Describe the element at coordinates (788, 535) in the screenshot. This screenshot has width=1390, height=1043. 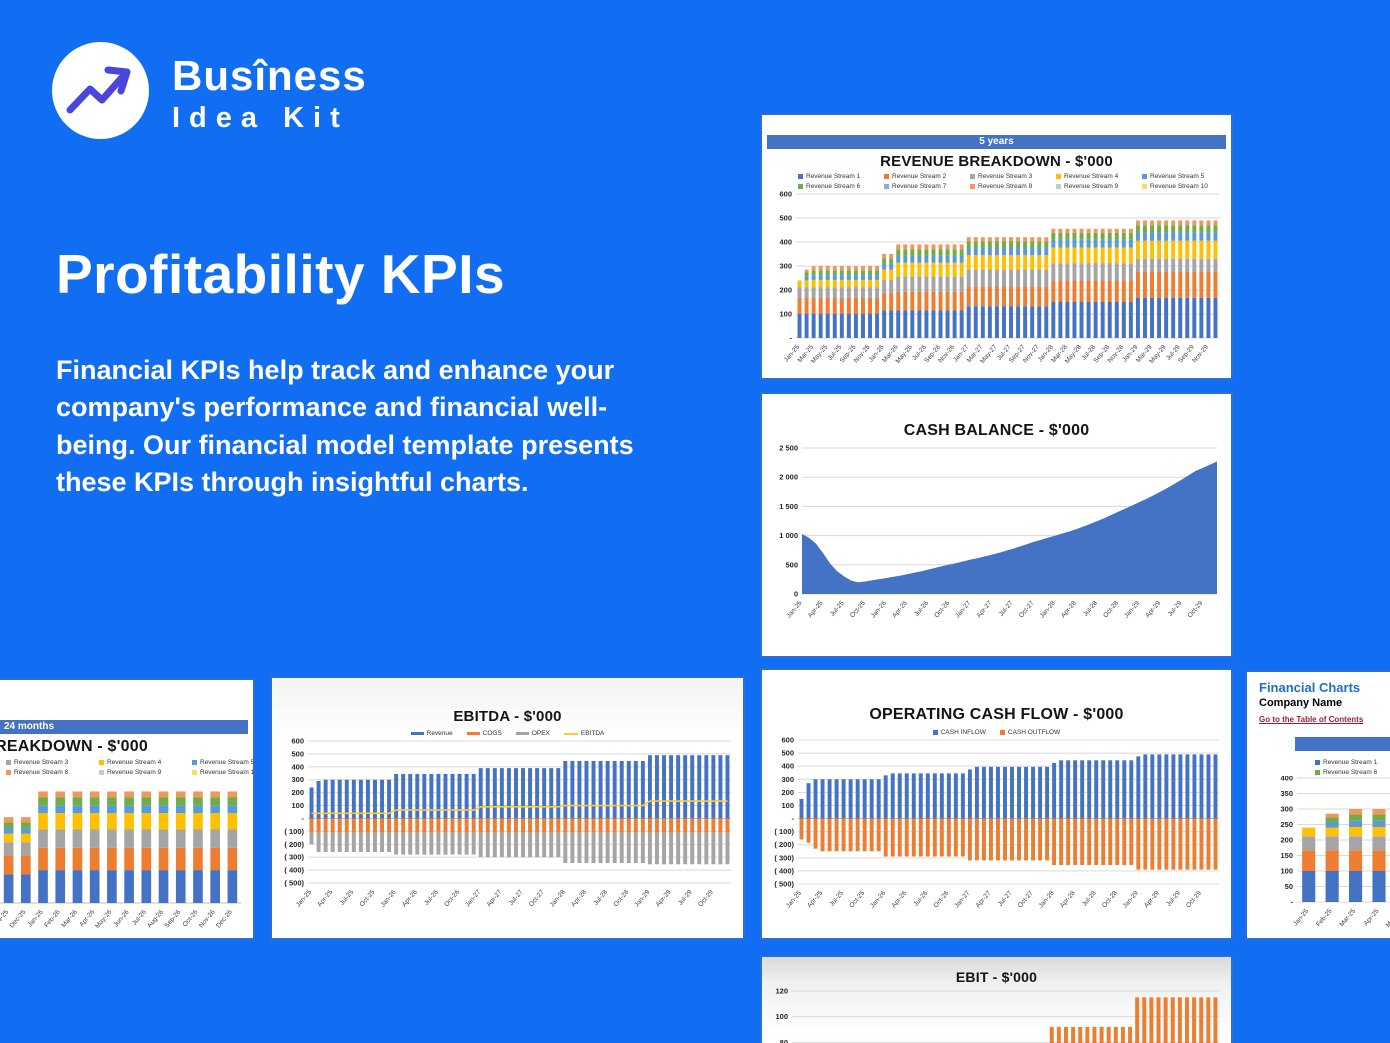
I see `svg-text: 1 000` at that location.